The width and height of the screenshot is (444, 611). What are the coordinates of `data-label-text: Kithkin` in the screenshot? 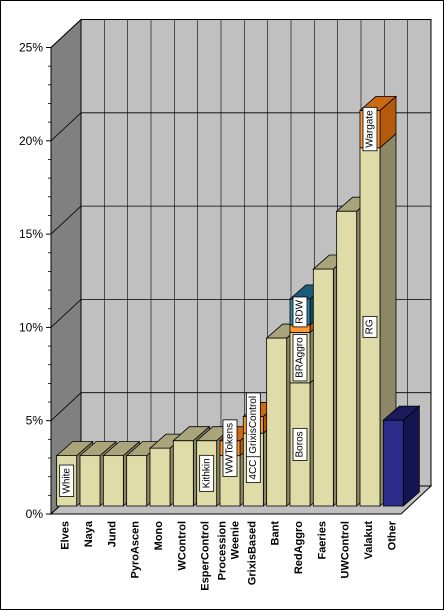 It's located at (206, 473).